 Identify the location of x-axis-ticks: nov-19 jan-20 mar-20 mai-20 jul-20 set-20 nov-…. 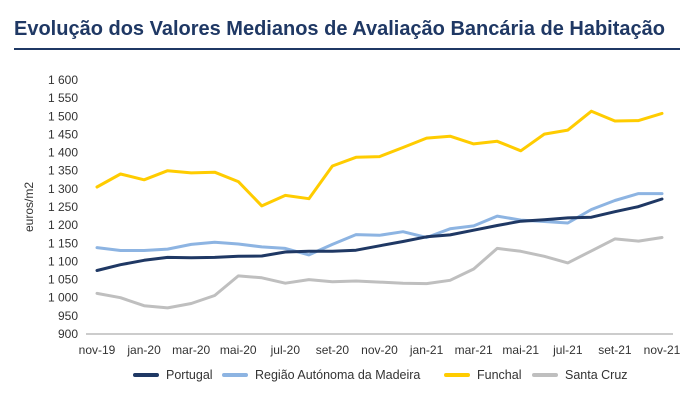
(380, 350).